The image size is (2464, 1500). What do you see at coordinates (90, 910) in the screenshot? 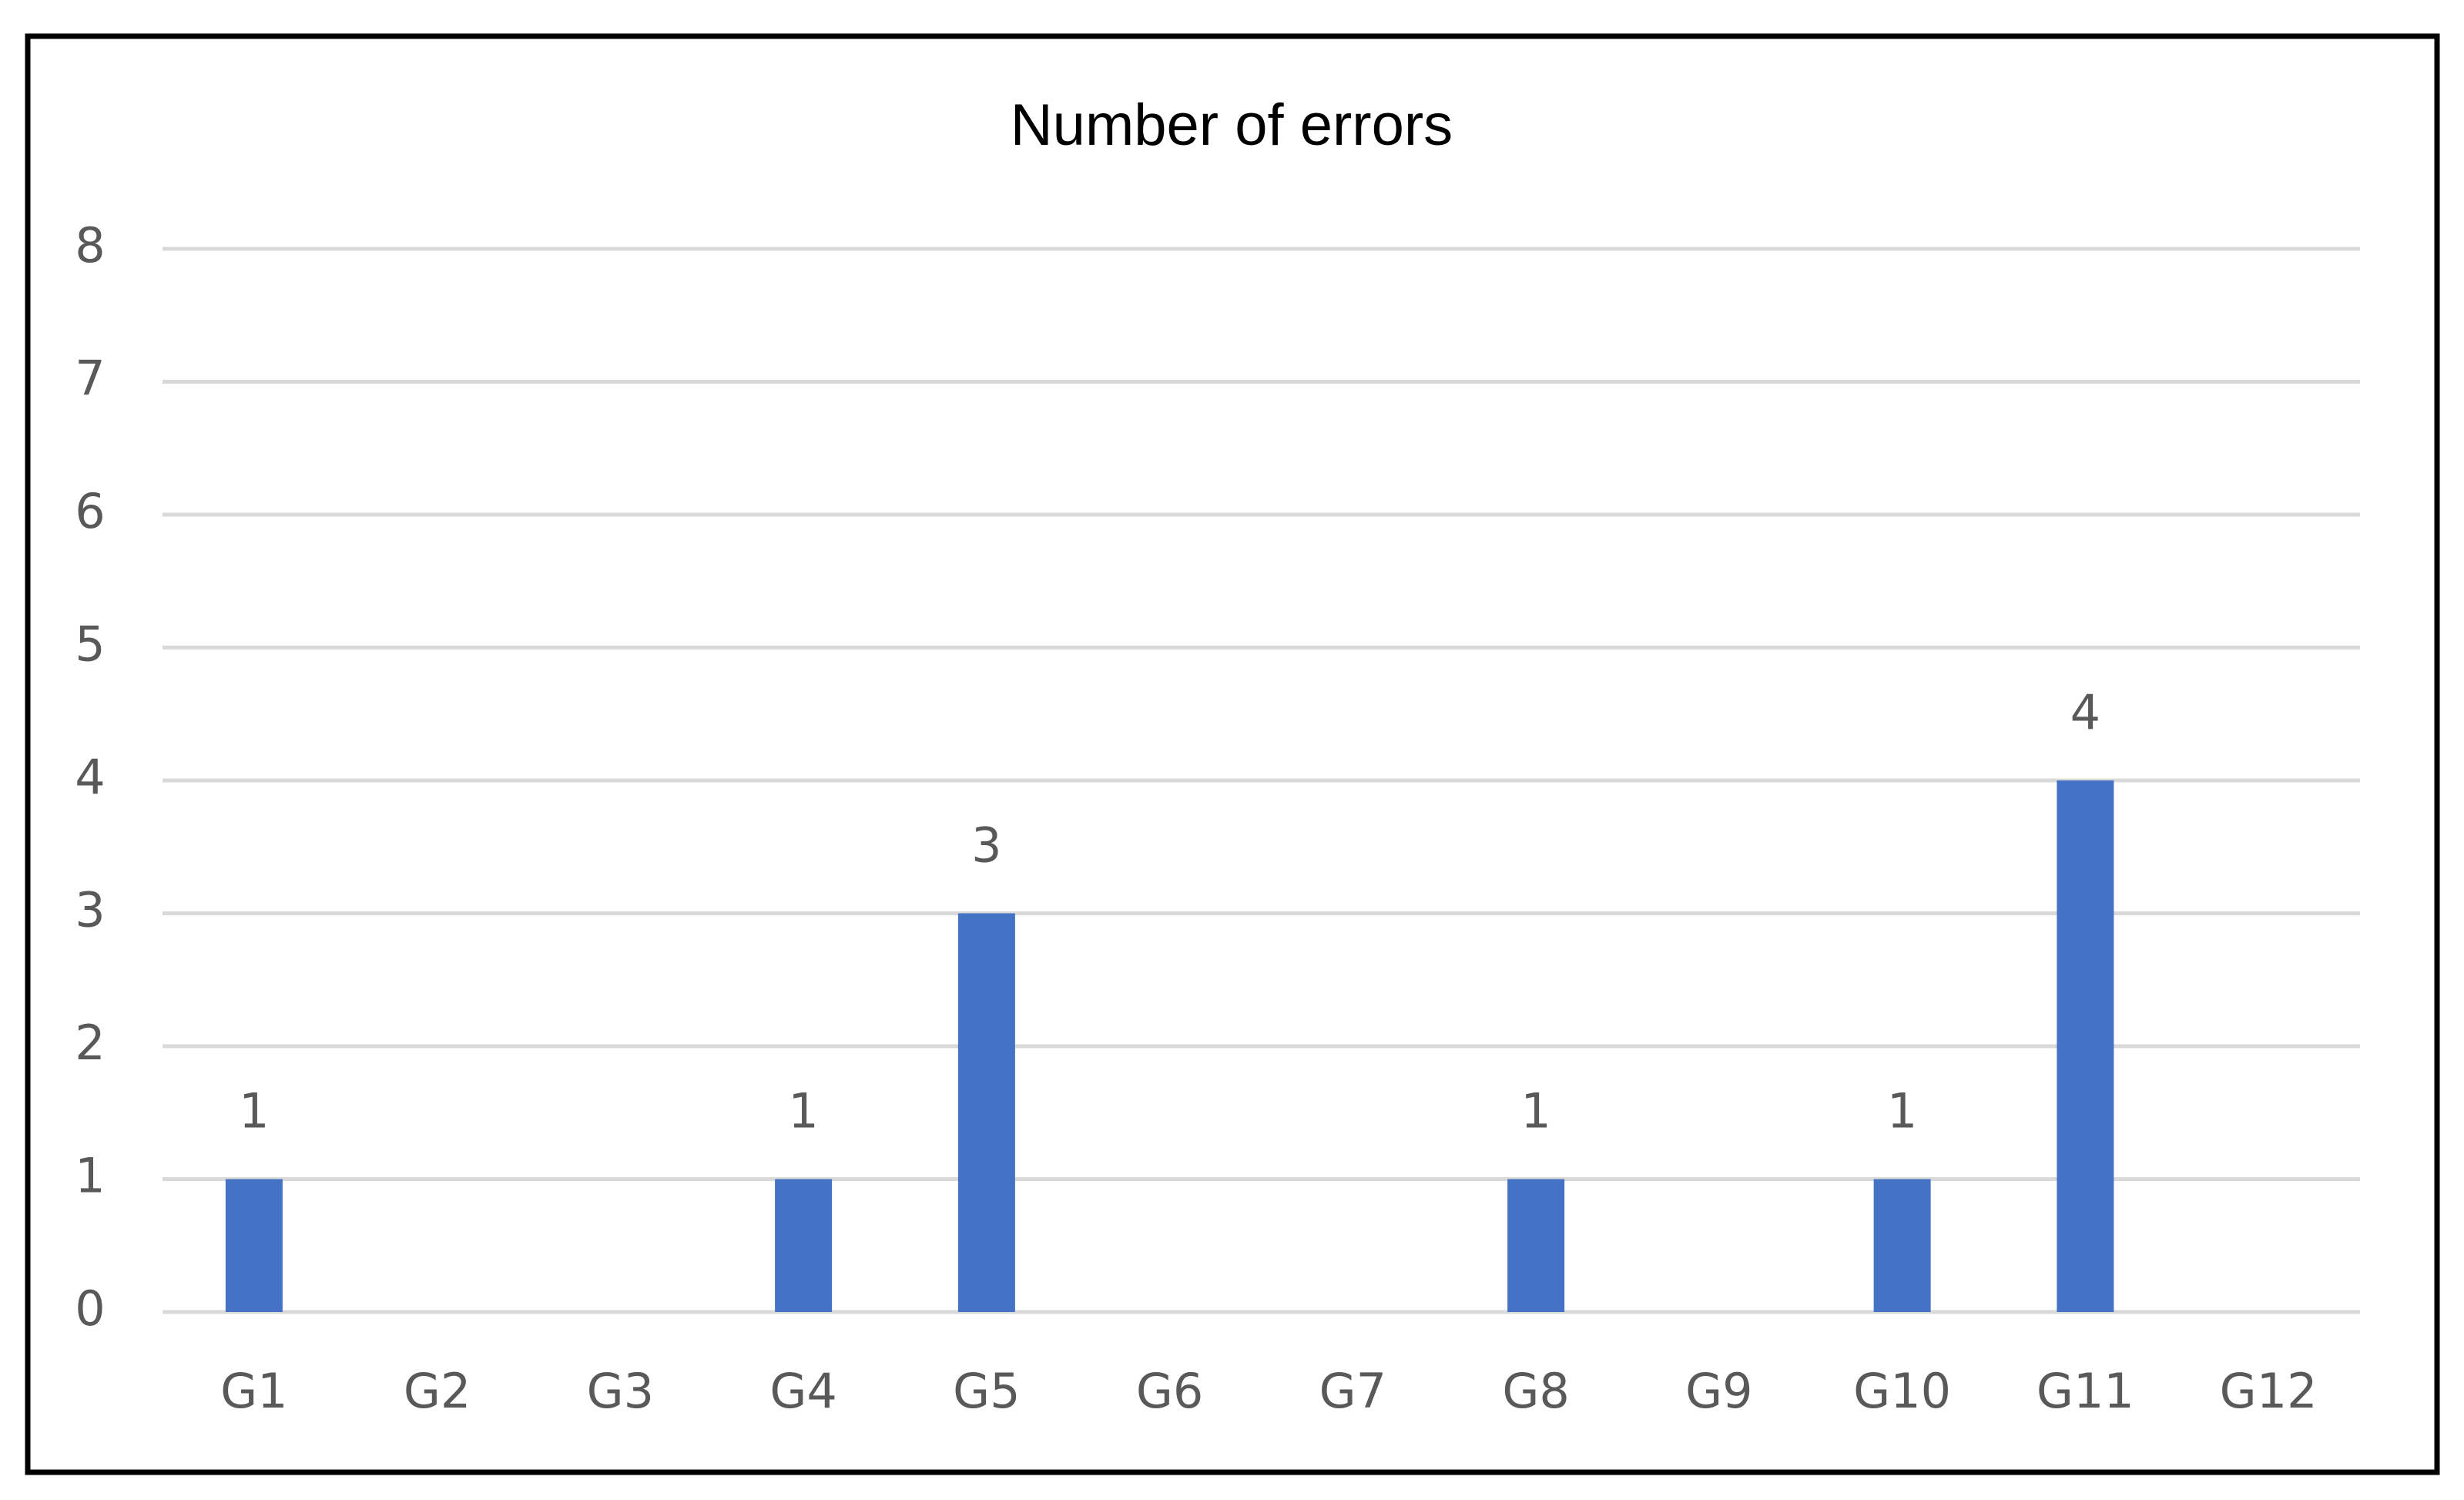
I see `y-tick-label: 3` at bounding box center [90, 910].